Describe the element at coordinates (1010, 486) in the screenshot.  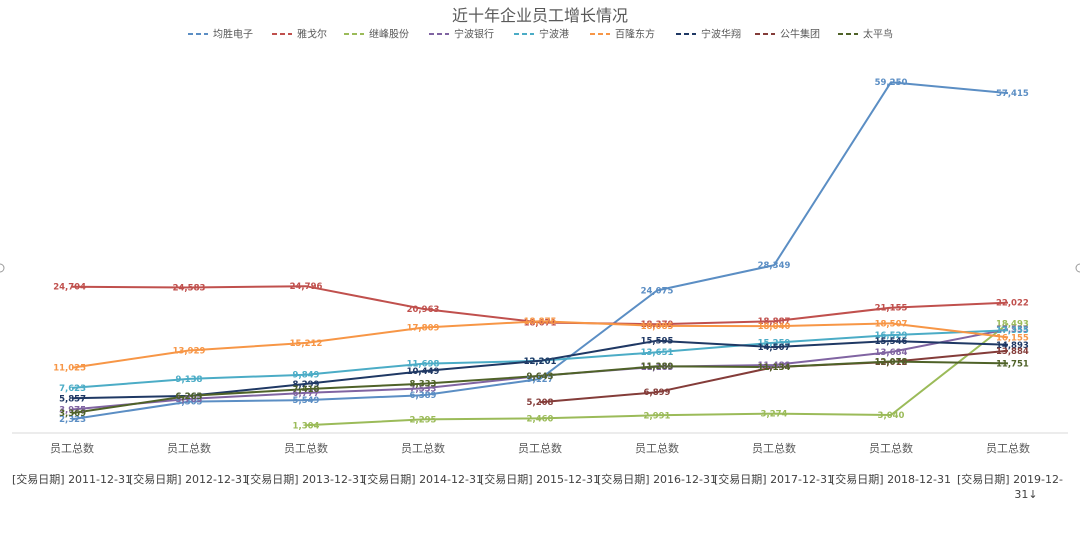
I see `date-tick-label: [交易日期] 2019-12-31↓` at that location.